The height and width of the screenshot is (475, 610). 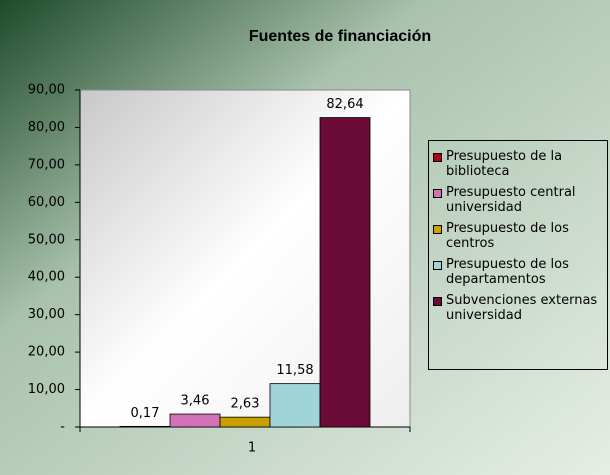 I want to click on legend-label: Presupuesto de la biblioteca, so click(x=504, y=164).